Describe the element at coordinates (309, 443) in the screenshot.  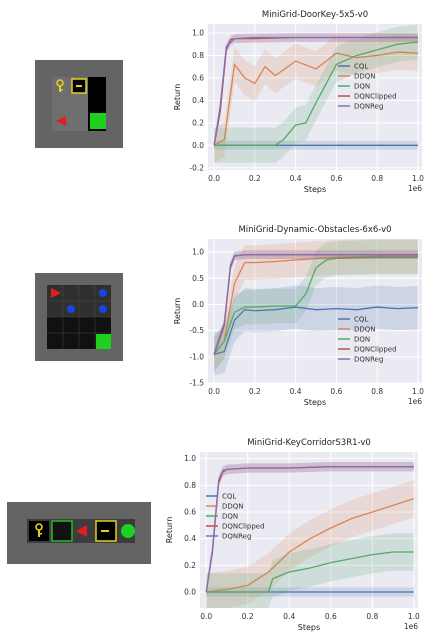
I see `chart-title: MiniGrid-KeyCorridorS3R1-v0` at that location.